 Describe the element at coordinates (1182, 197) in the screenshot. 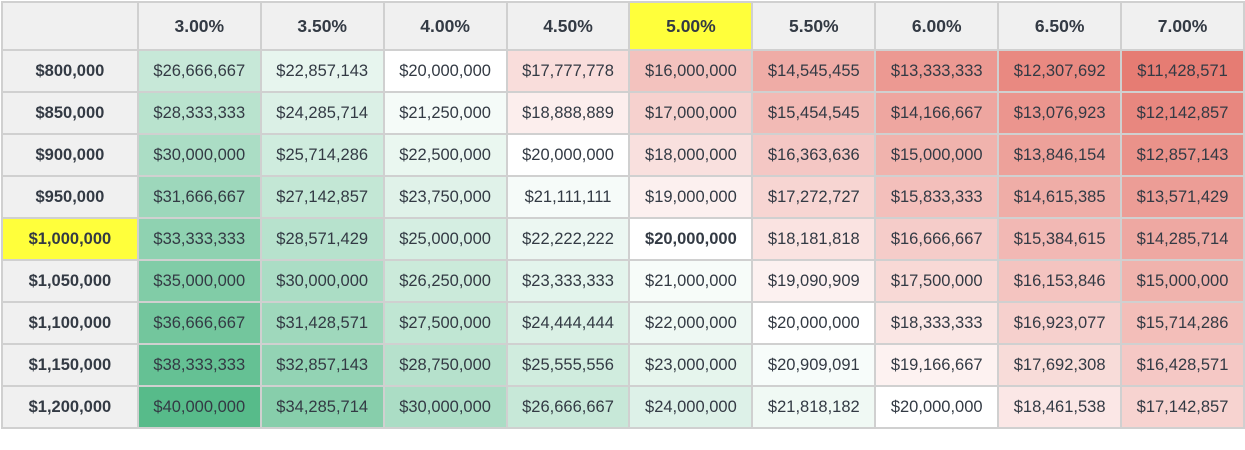

I see `value-cell: $13,571,429` at that location.